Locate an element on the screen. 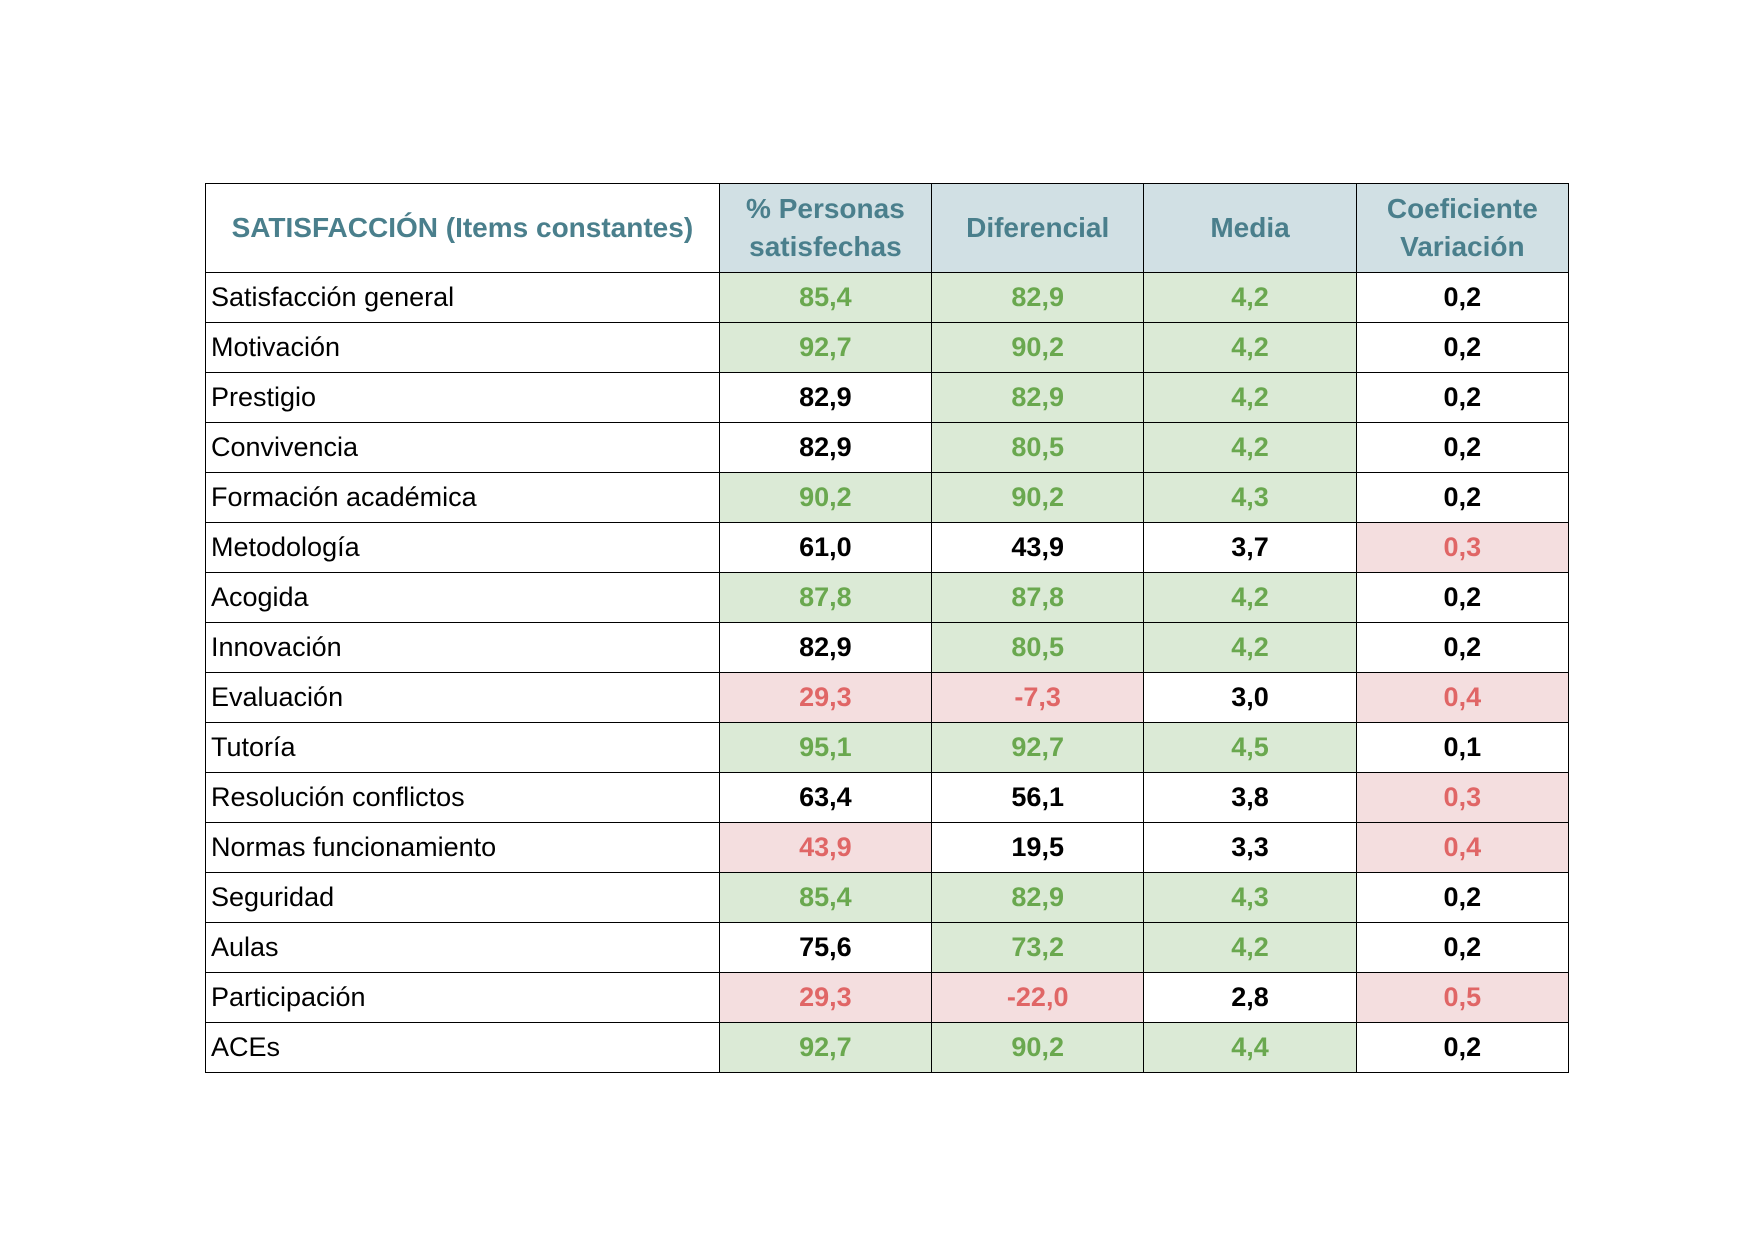 Image resolution: width=1756 pixels, height=1242 pixels. header-item-column: SATISFACCIÓN (Items constantes) is located at coordinates (462, 228).